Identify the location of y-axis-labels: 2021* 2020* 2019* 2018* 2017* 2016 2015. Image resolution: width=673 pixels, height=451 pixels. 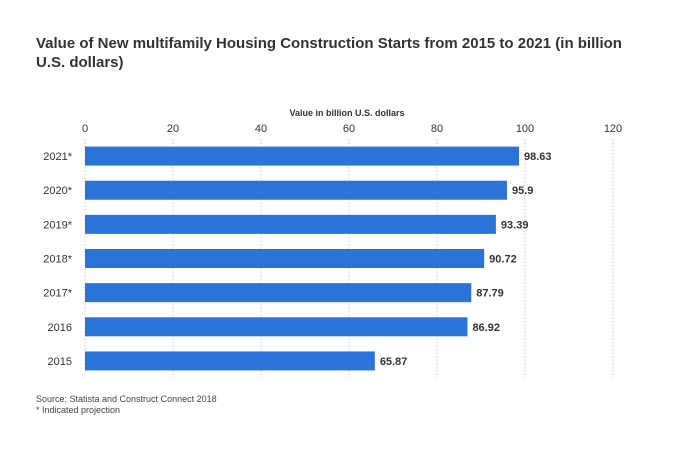
(57, 259).